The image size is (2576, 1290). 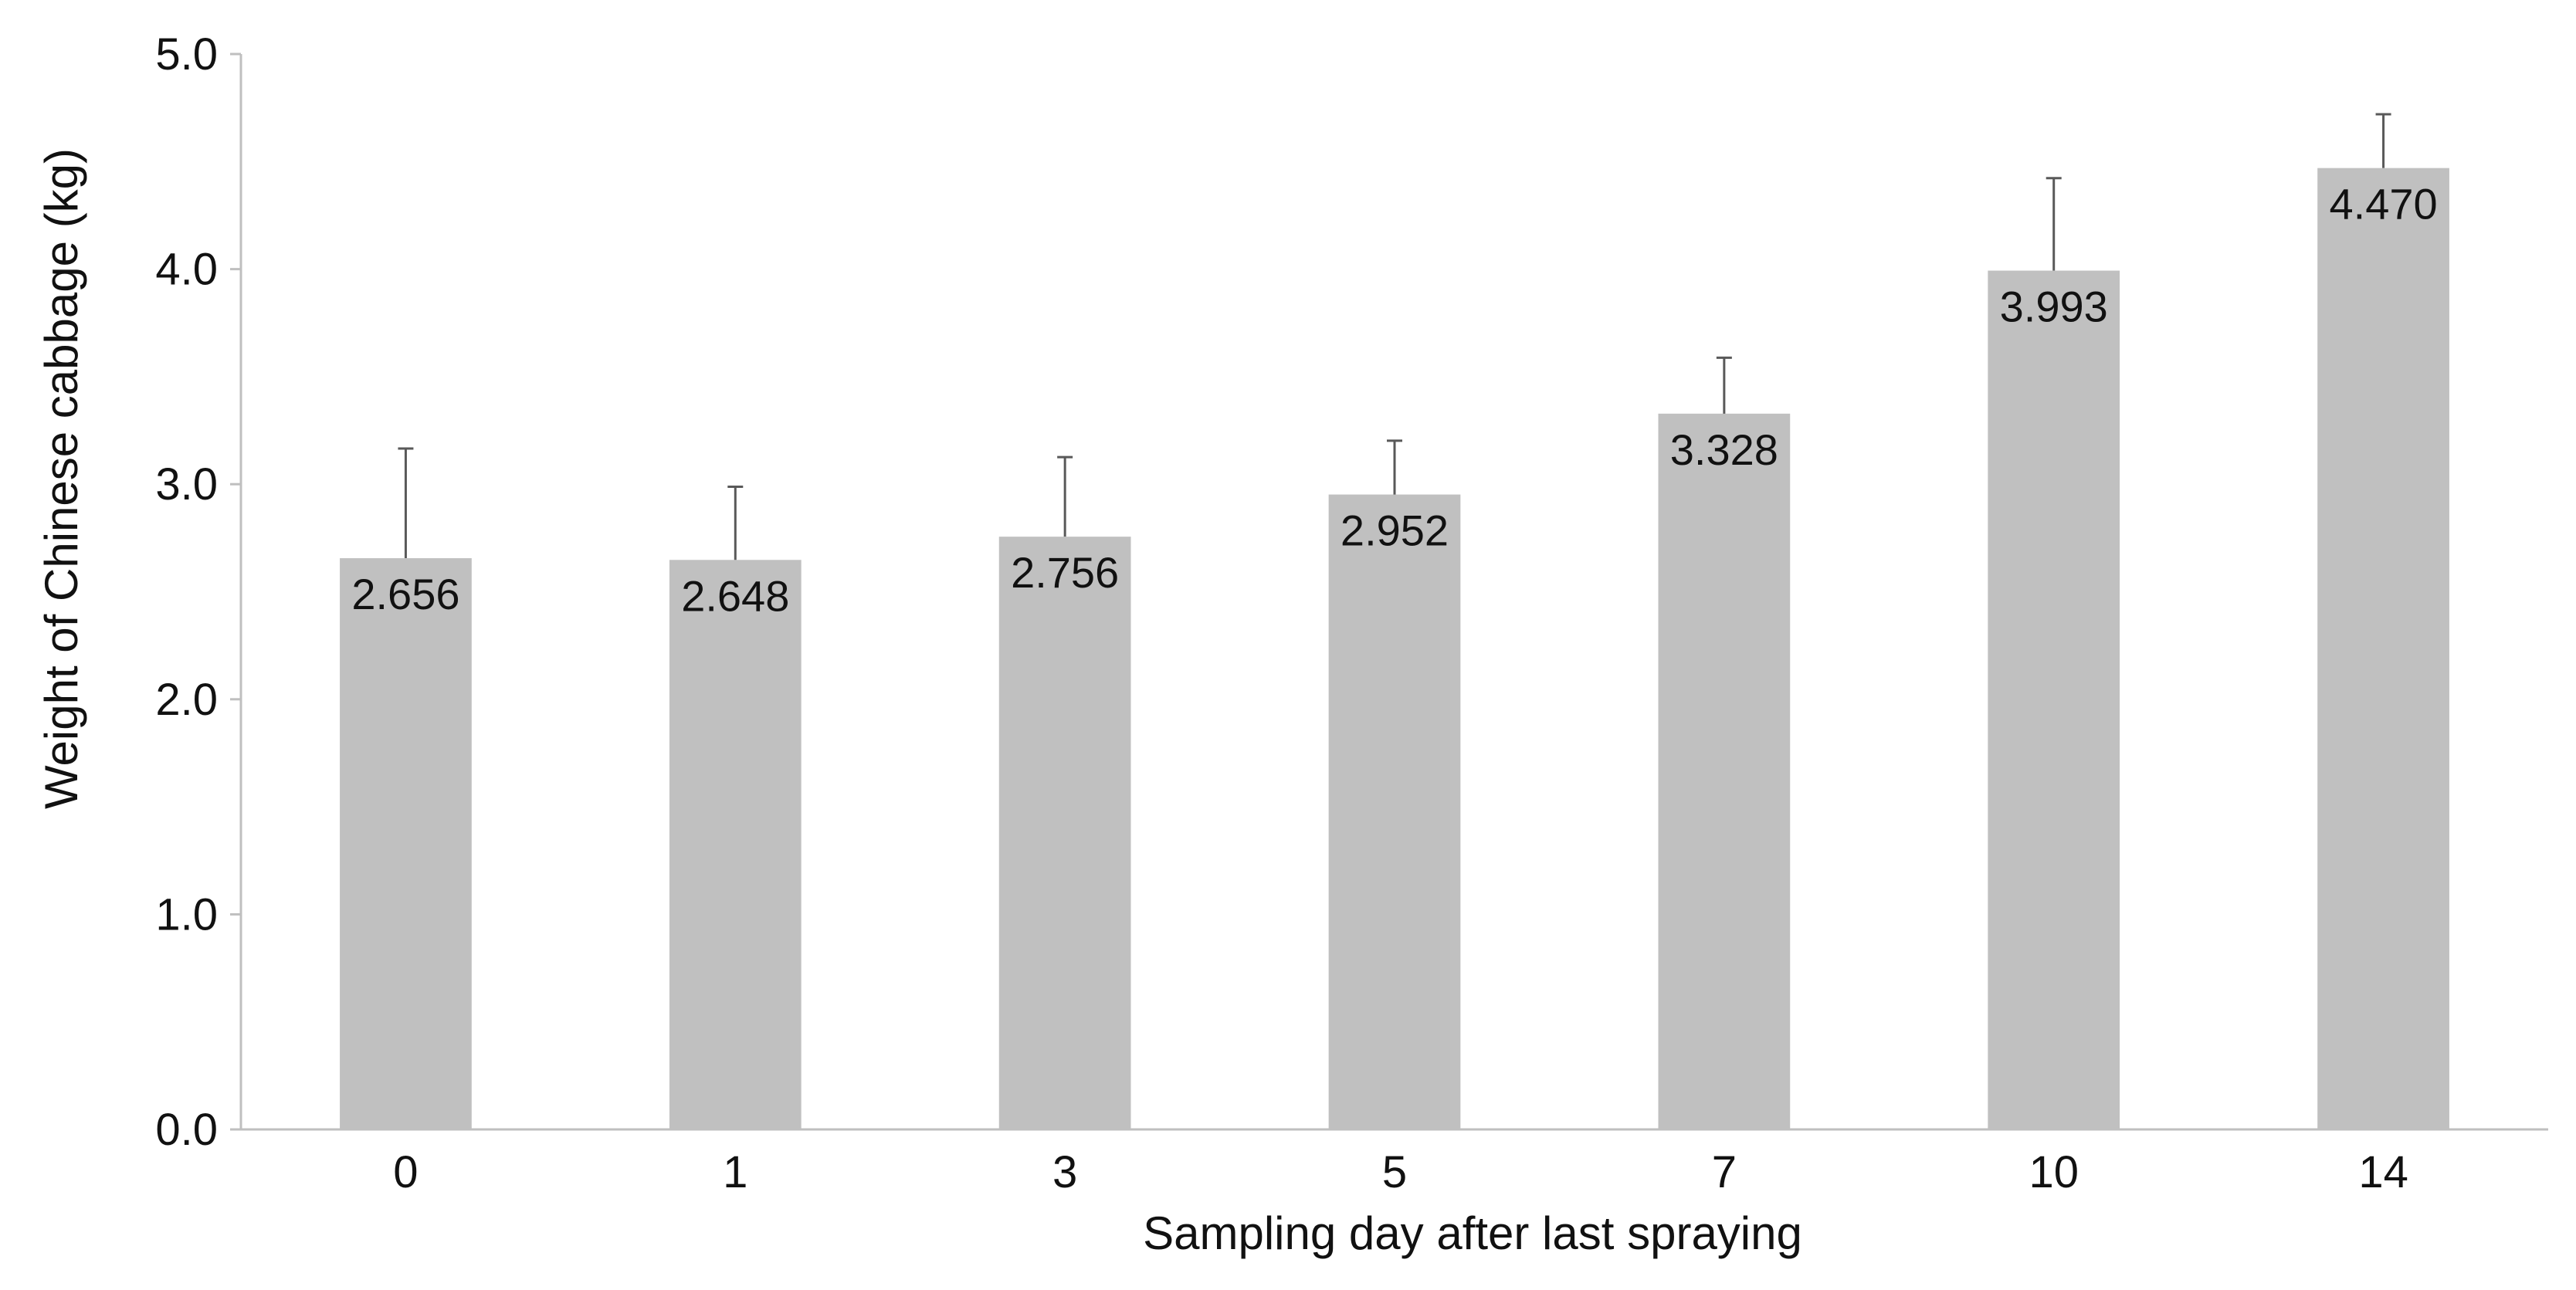 What do you see at coordinates (2054, 1172) in the screenshot?
I see `x-tick-label: 10` at bounding box center [2054, 1172].